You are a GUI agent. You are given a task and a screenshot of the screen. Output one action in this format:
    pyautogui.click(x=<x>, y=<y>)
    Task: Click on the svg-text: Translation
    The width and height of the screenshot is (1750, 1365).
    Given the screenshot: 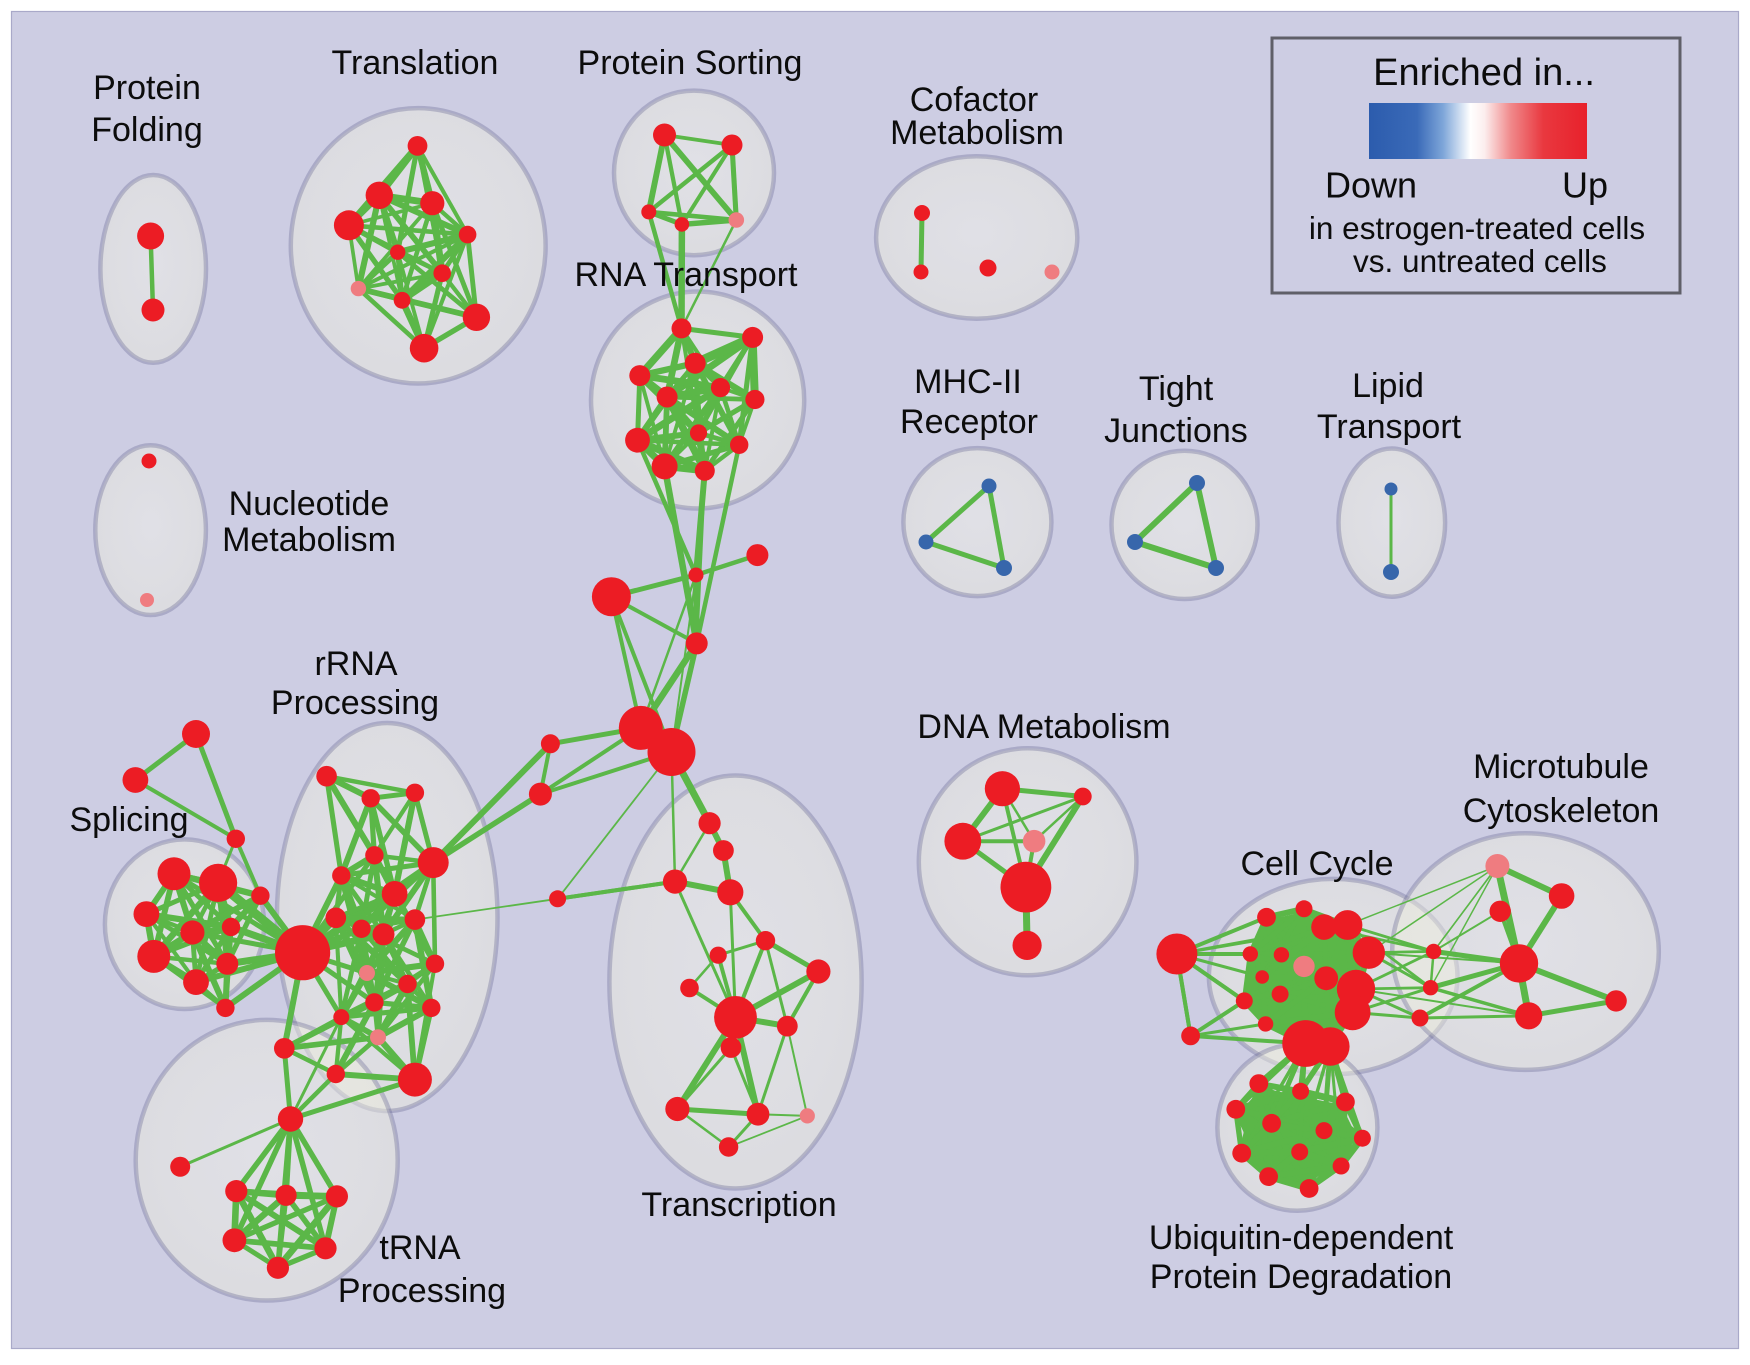 What is the action you would take?
    pyautogui.click(x=415, y=63)
    